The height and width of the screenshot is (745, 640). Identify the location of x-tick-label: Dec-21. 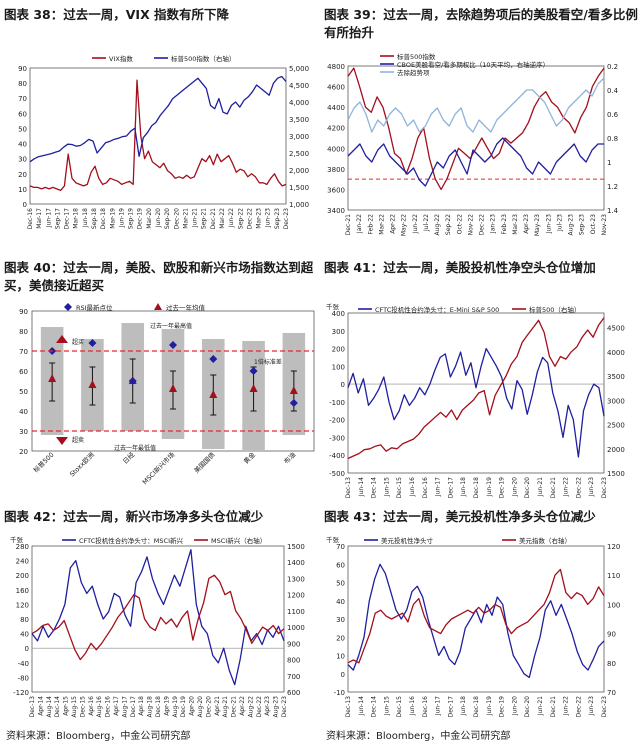
(553, 488).